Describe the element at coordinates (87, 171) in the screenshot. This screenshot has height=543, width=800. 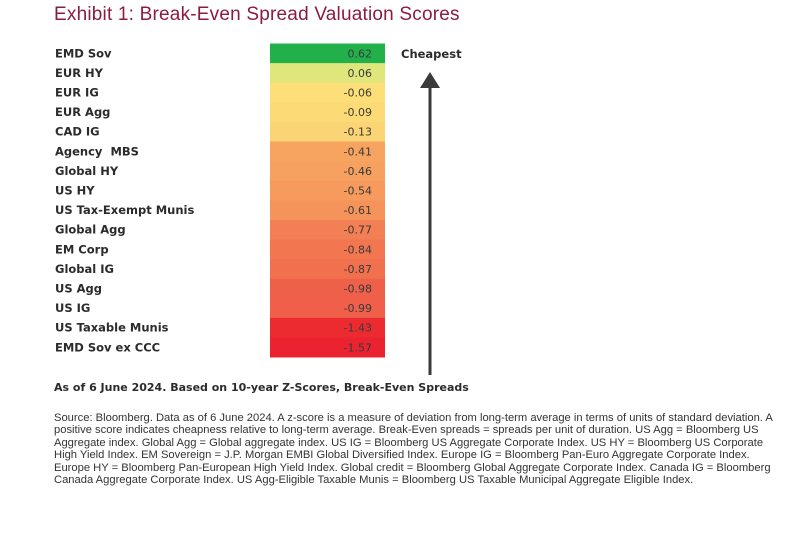
I see `category-label: Global HY` at that location.